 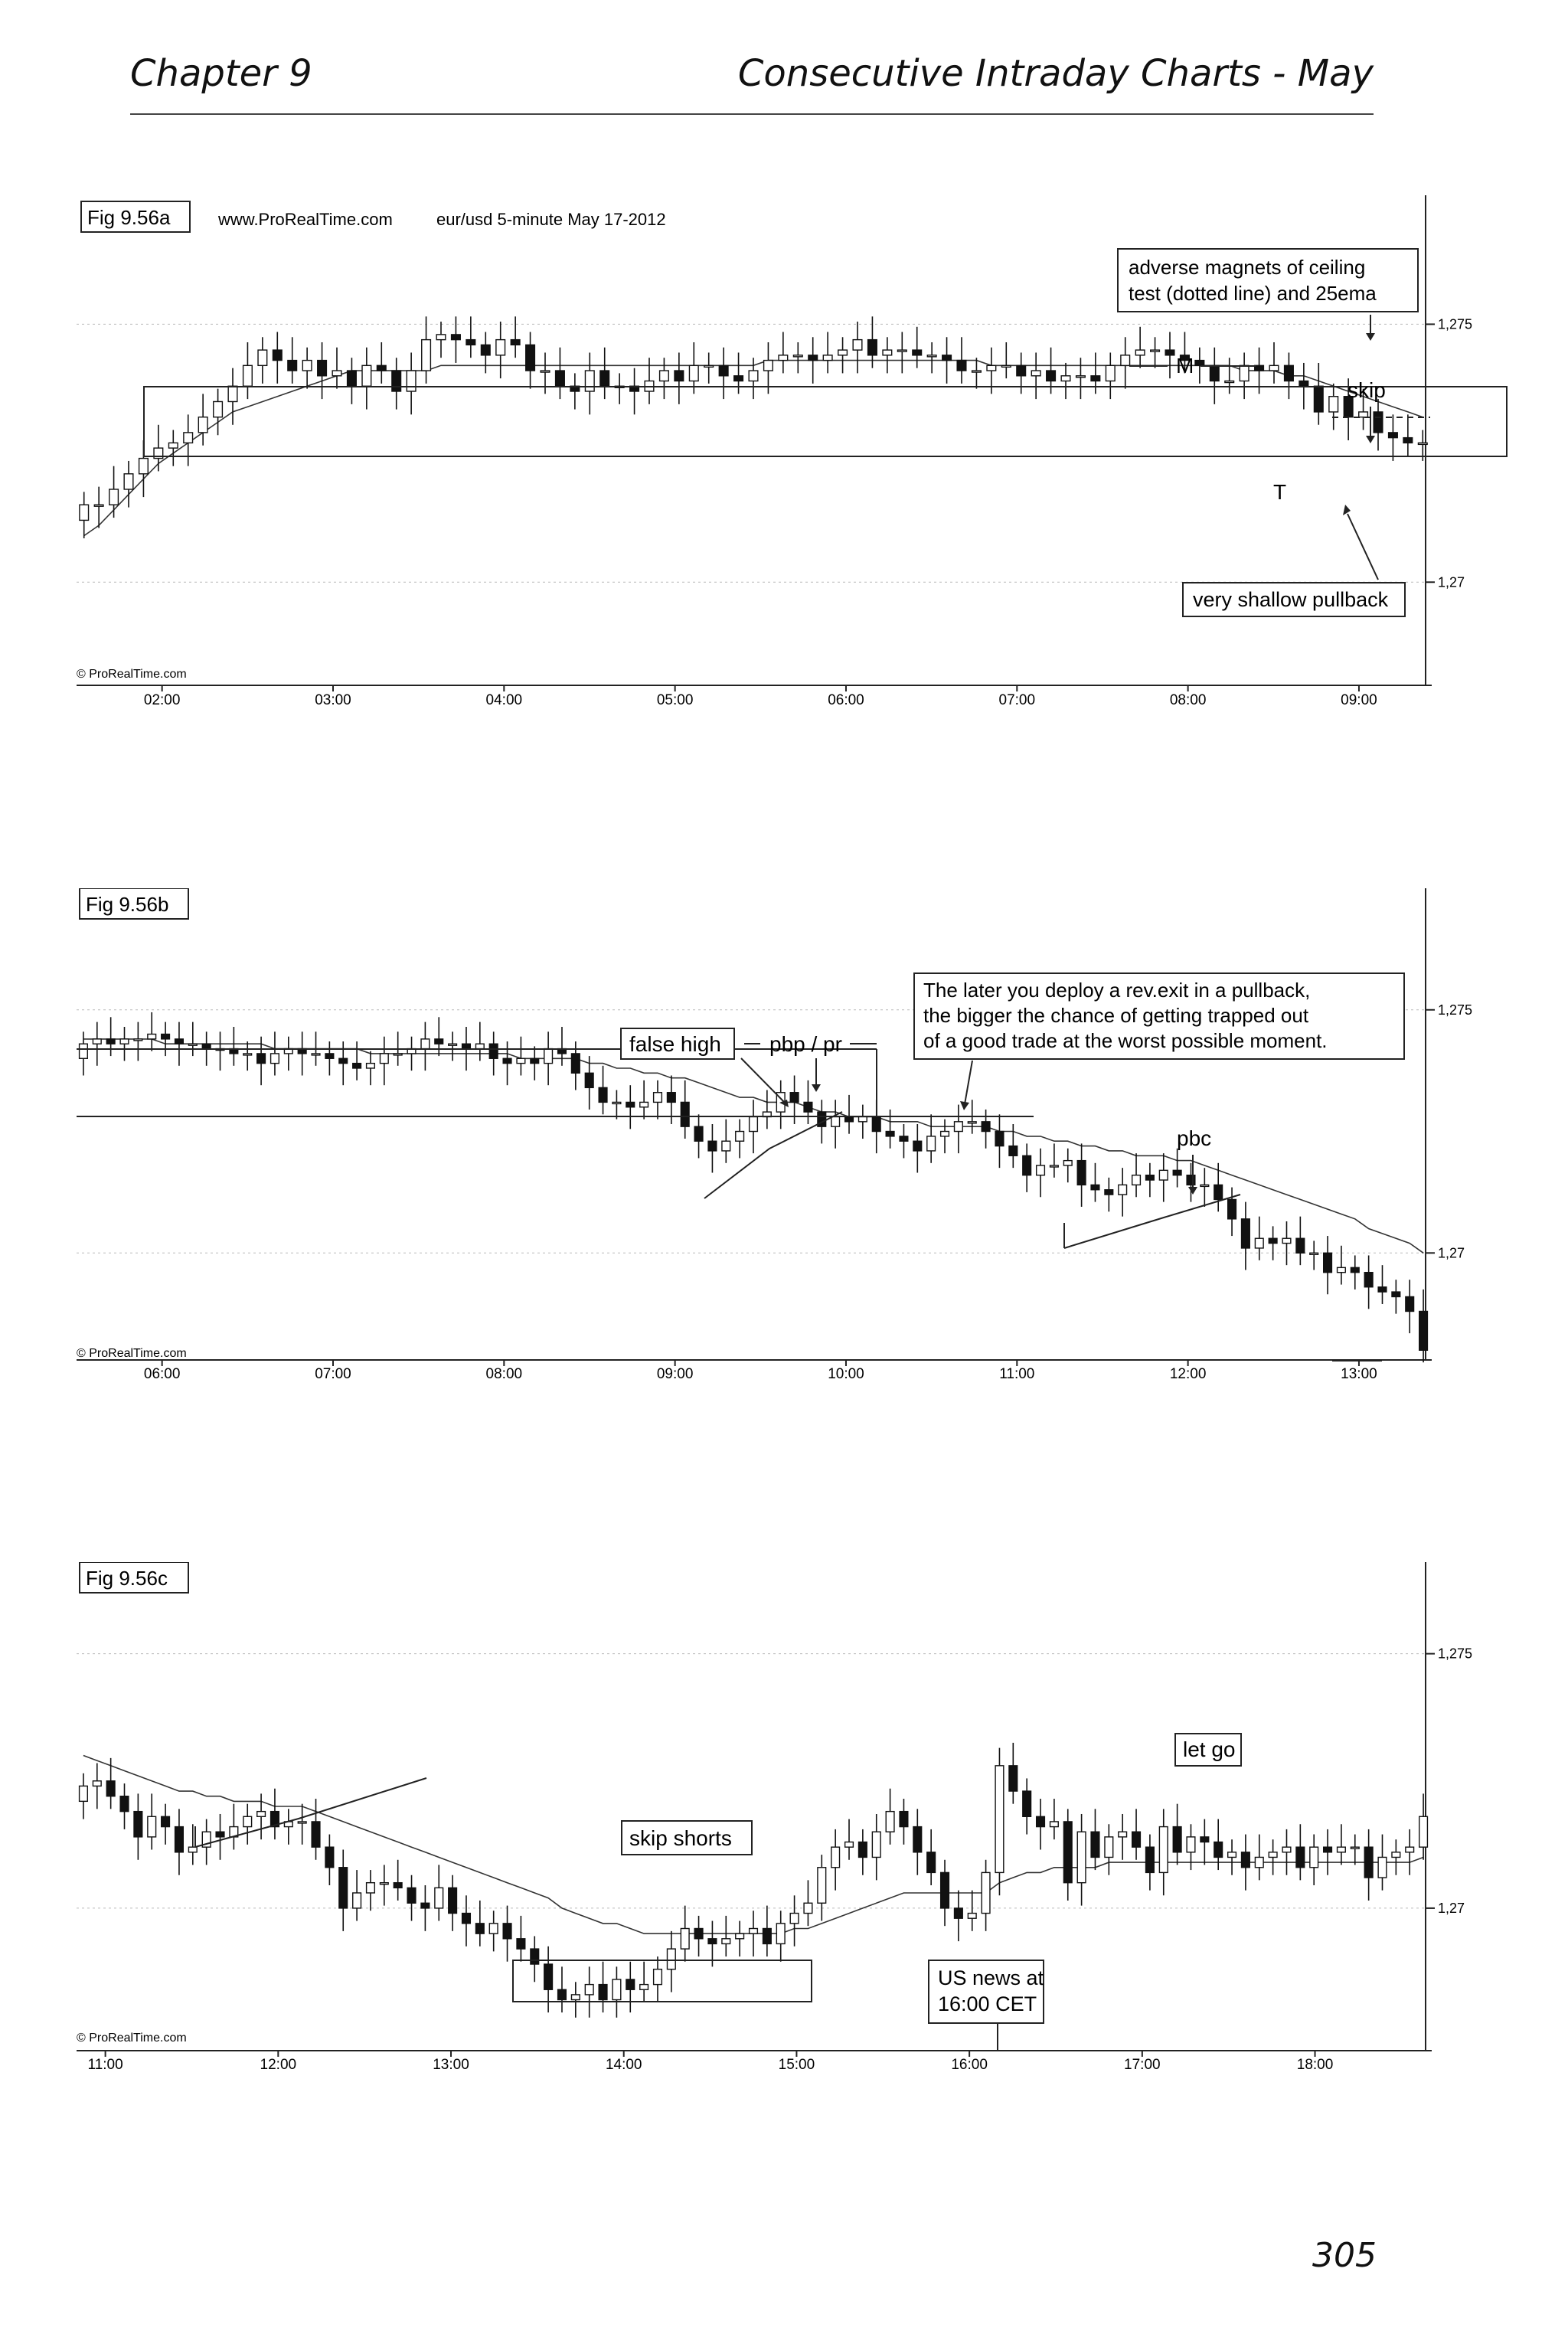 I want to click on price-axis: 1,275 1,27, so click(x=1449, y=453).